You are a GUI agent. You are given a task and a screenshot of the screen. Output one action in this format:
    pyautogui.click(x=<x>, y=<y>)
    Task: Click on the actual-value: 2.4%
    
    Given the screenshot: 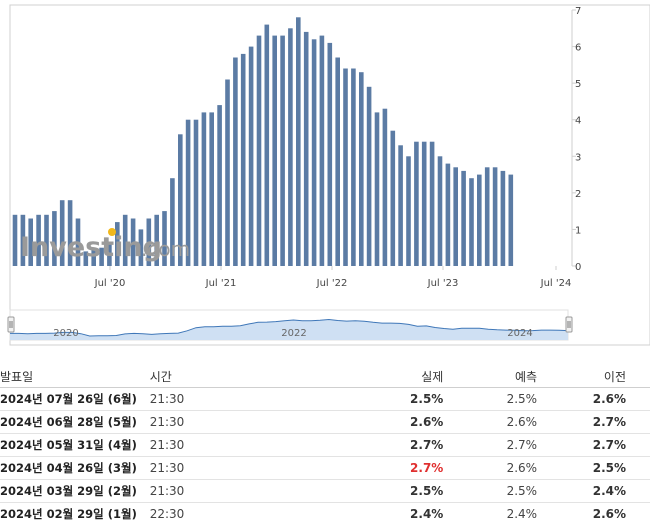 What is the action you would take?
    pyautogui.click(x=390, y=514)
    